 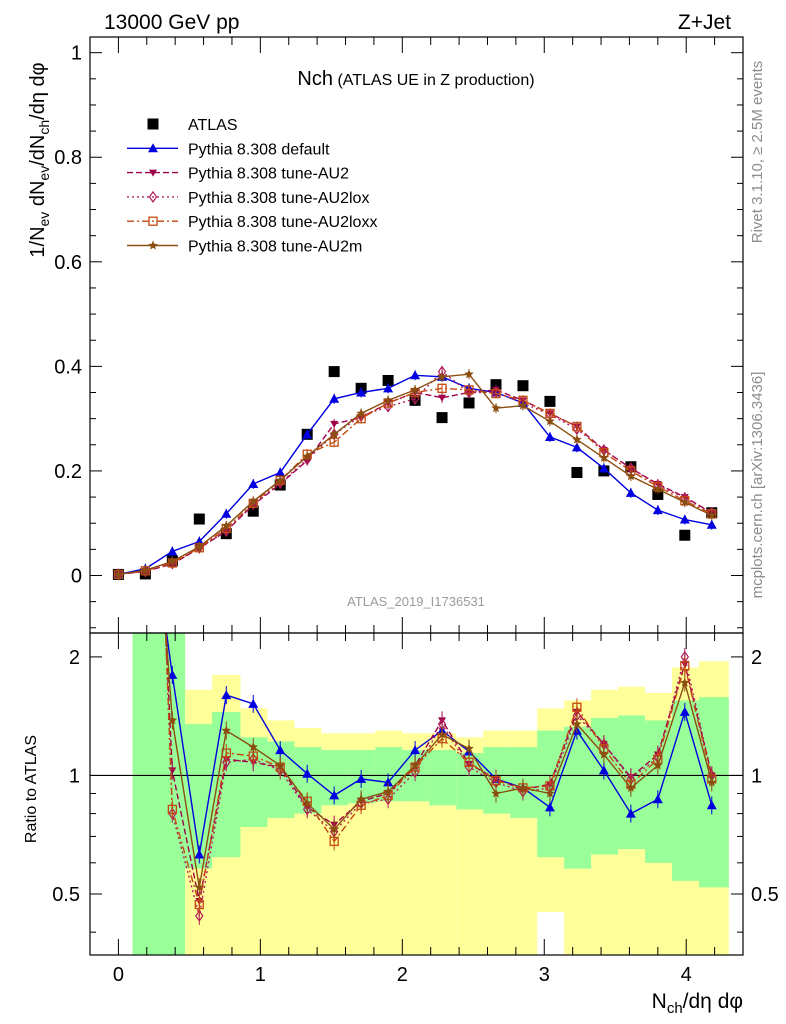 I want to click on chart-title-main: Nch, so click(x=315, y=79).